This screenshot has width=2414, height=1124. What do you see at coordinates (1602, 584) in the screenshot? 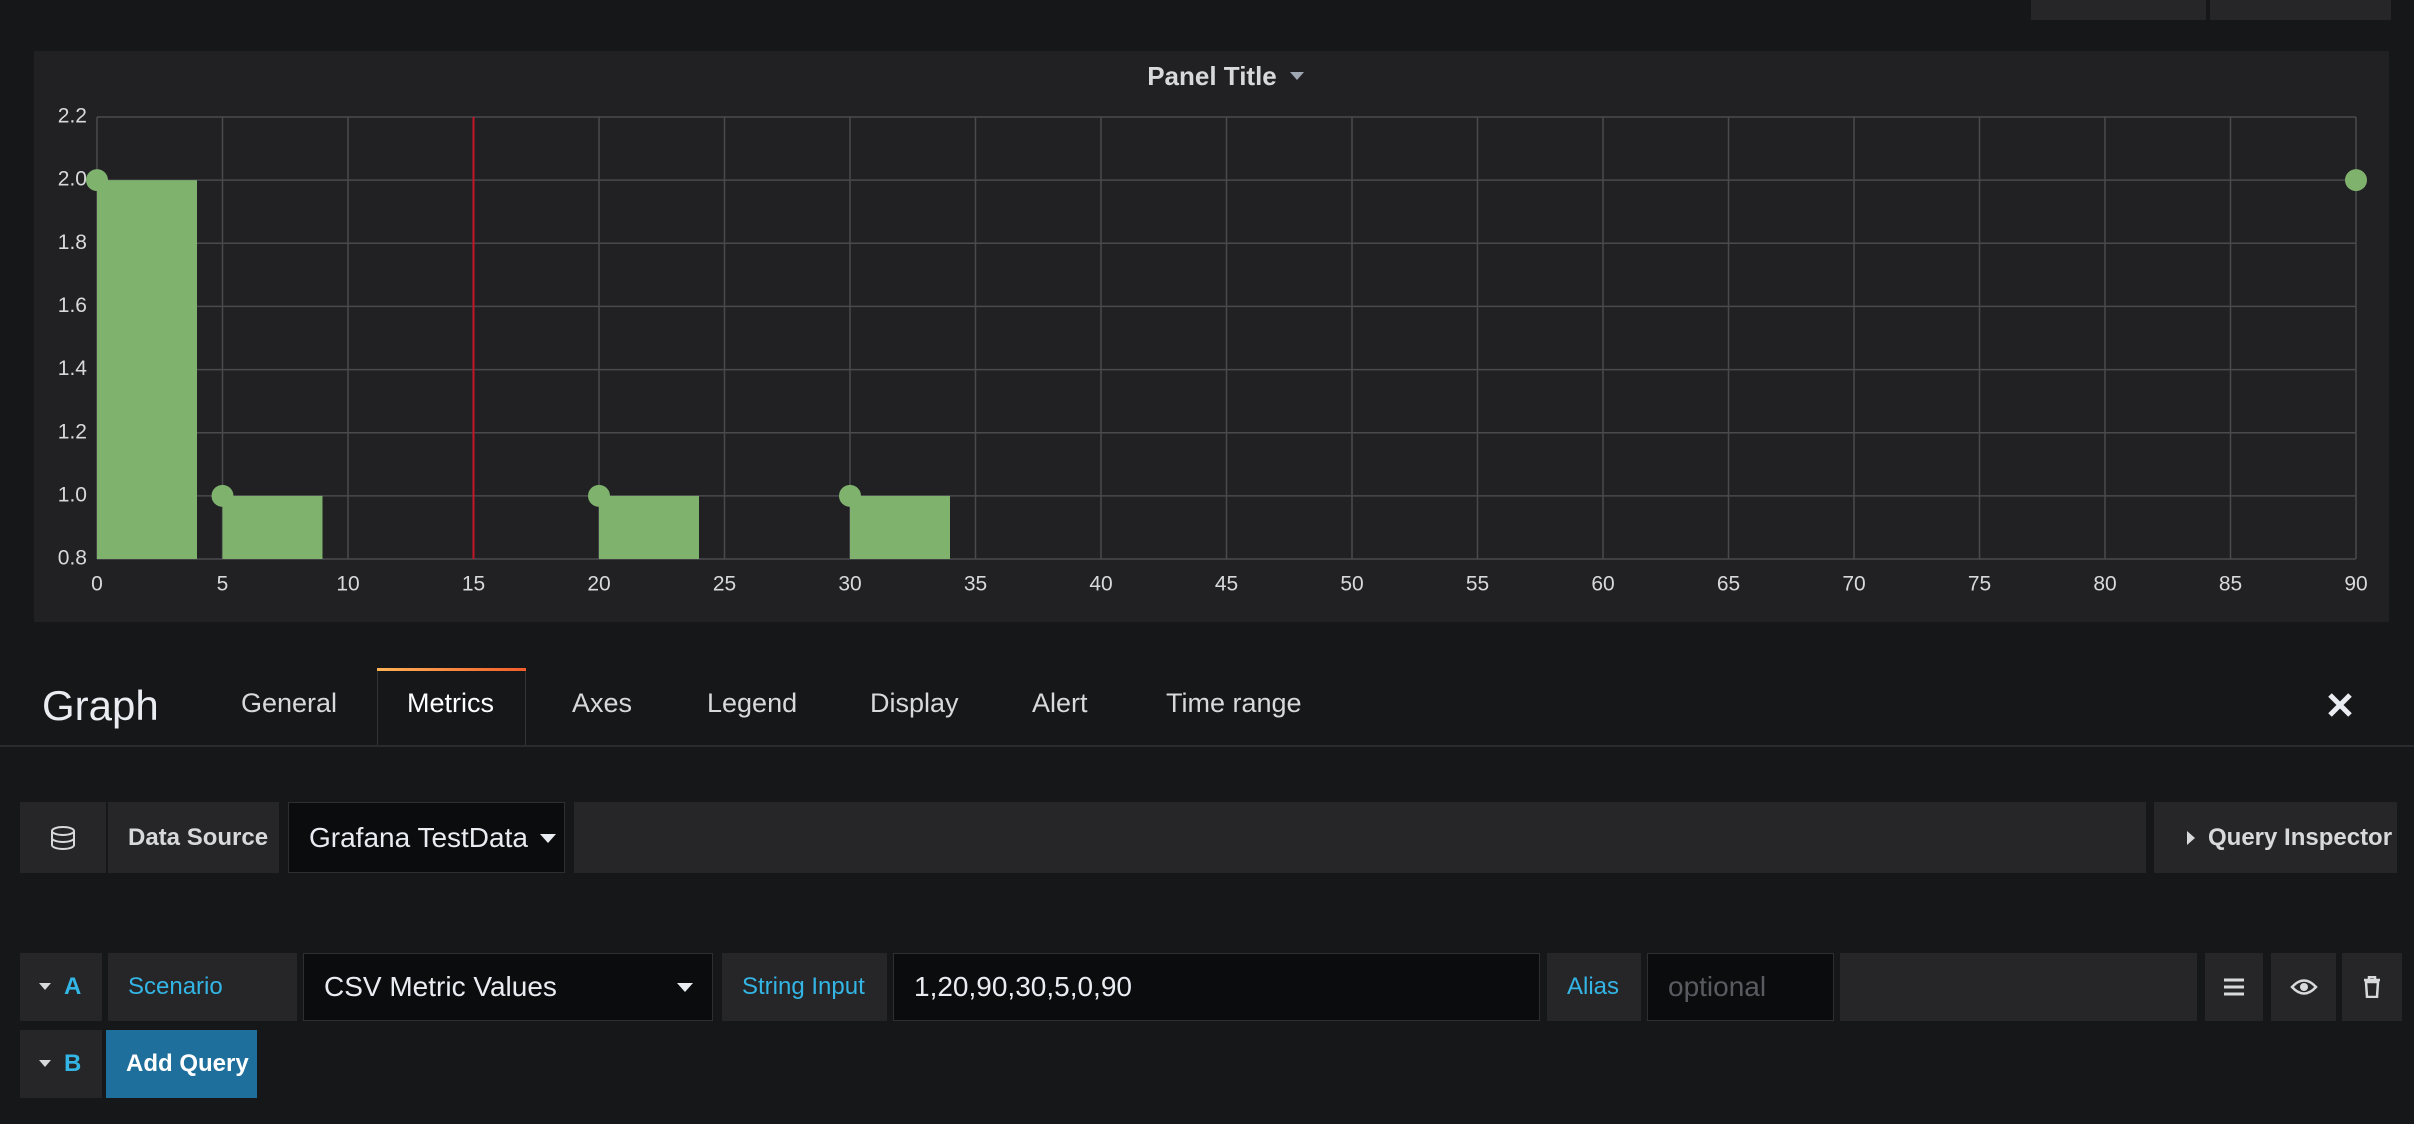
I see `x-tick-label: 60` at bounding box center [1602, 584].